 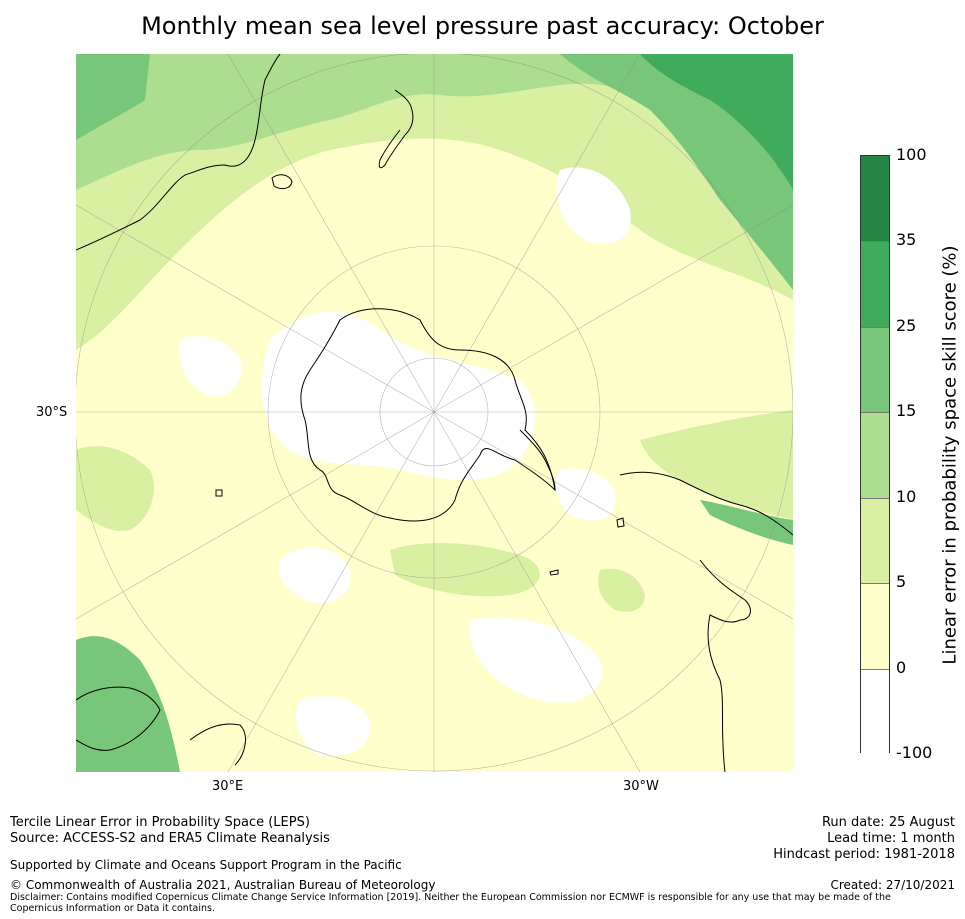 I want to click on region-white-west, so click(x=210, y=366).